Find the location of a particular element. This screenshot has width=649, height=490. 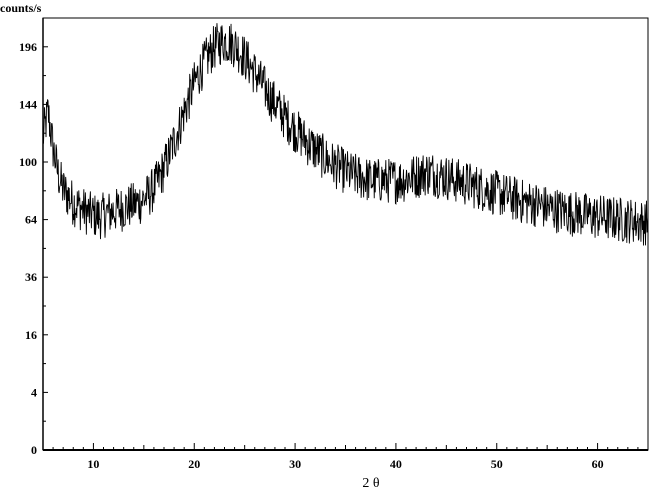

y-tick-label: 64 is located at coordinates (31, 220).